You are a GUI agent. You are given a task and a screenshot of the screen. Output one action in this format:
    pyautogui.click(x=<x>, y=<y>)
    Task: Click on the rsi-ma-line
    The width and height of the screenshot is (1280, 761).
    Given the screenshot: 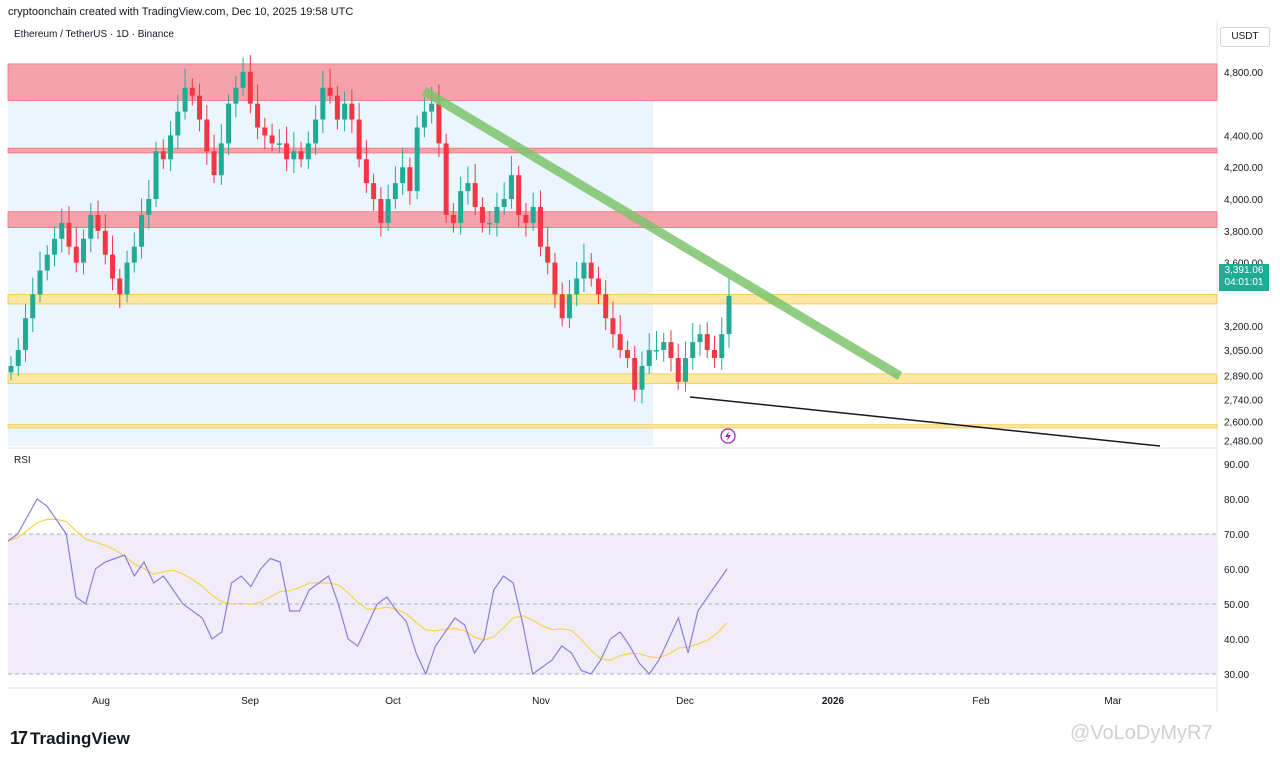 What is the action you would take?
    pyautogui.click(x=367, y=590)
    